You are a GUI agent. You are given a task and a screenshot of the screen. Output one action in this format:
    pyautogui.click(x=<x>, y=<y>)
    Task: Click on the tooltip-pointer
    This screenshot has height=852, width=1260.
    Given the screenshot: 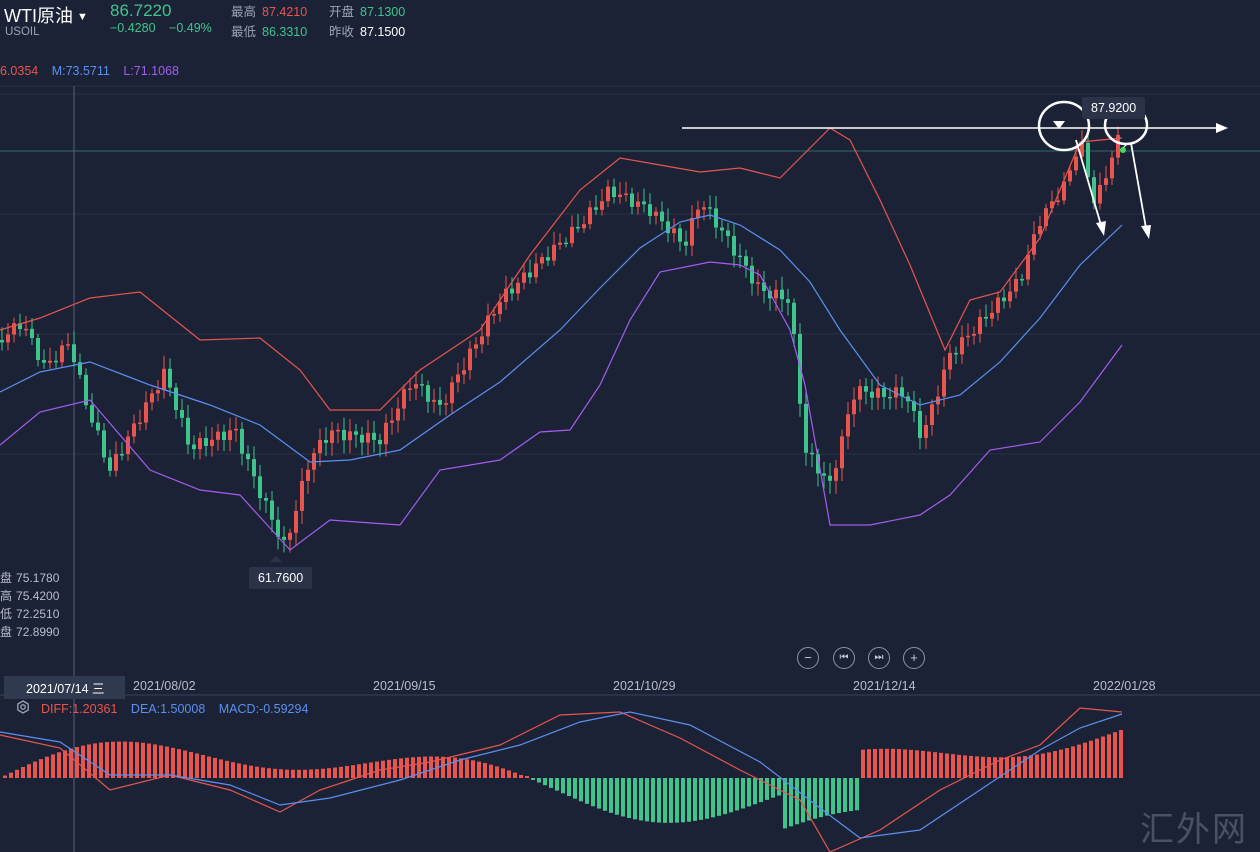 What is the action you would take?
    pyautogui.click(x=276, y=559)
    